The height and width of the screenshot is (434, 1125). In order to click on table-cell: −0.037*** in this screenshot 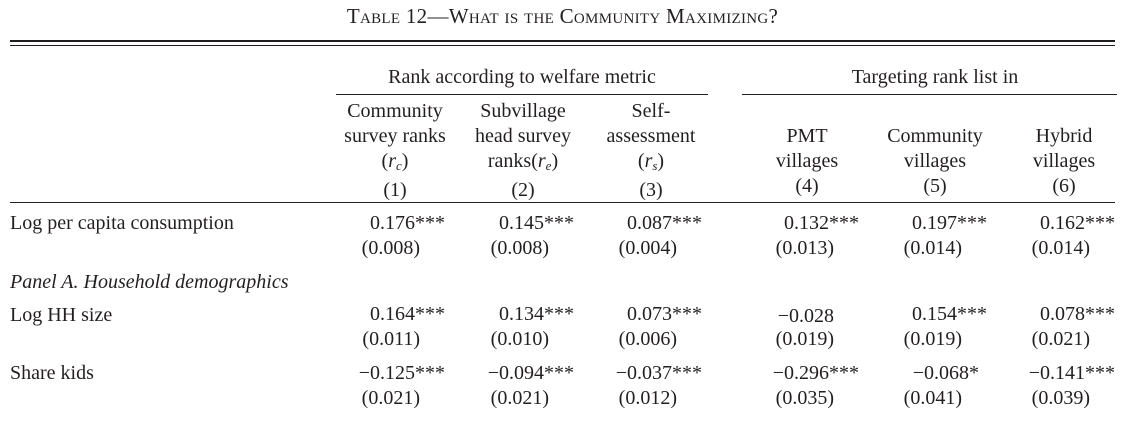, I will do `click(658, 373)`.